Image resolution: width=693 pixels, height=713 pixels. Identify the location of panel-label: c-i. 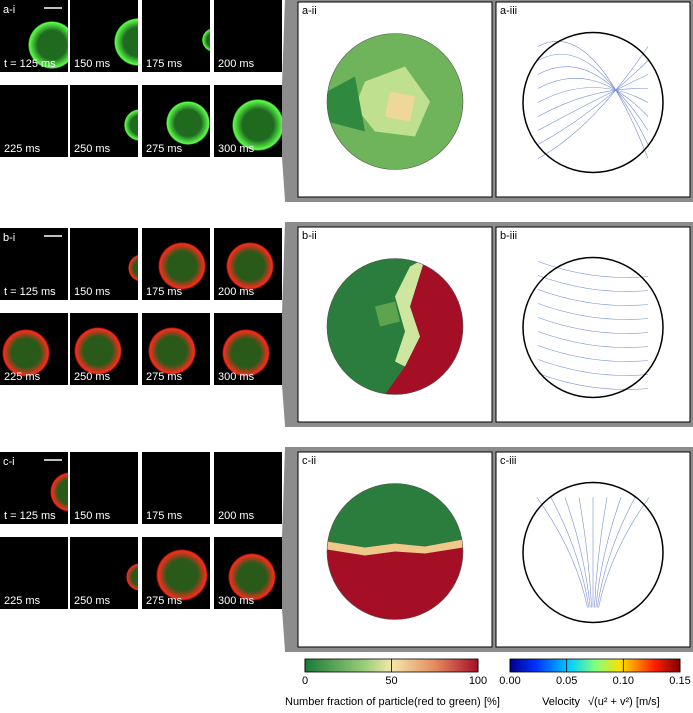
(9, 462).